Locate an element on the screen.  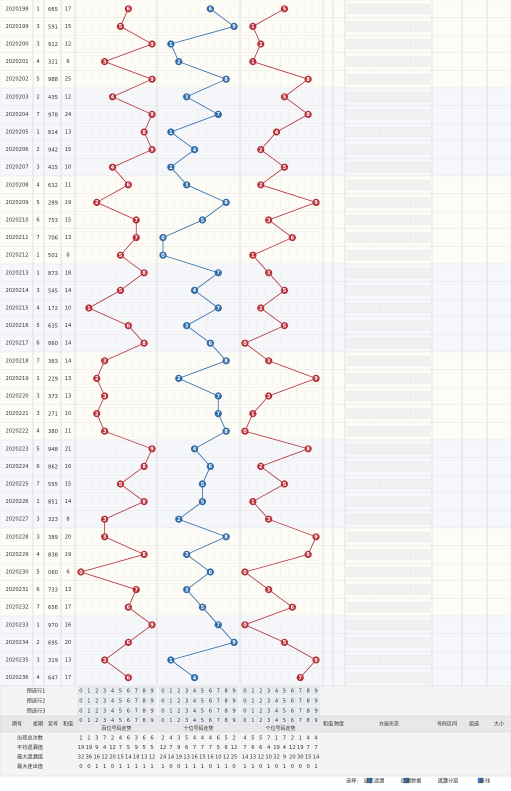
ball-text: 2 is located at coordinates (261, 150).